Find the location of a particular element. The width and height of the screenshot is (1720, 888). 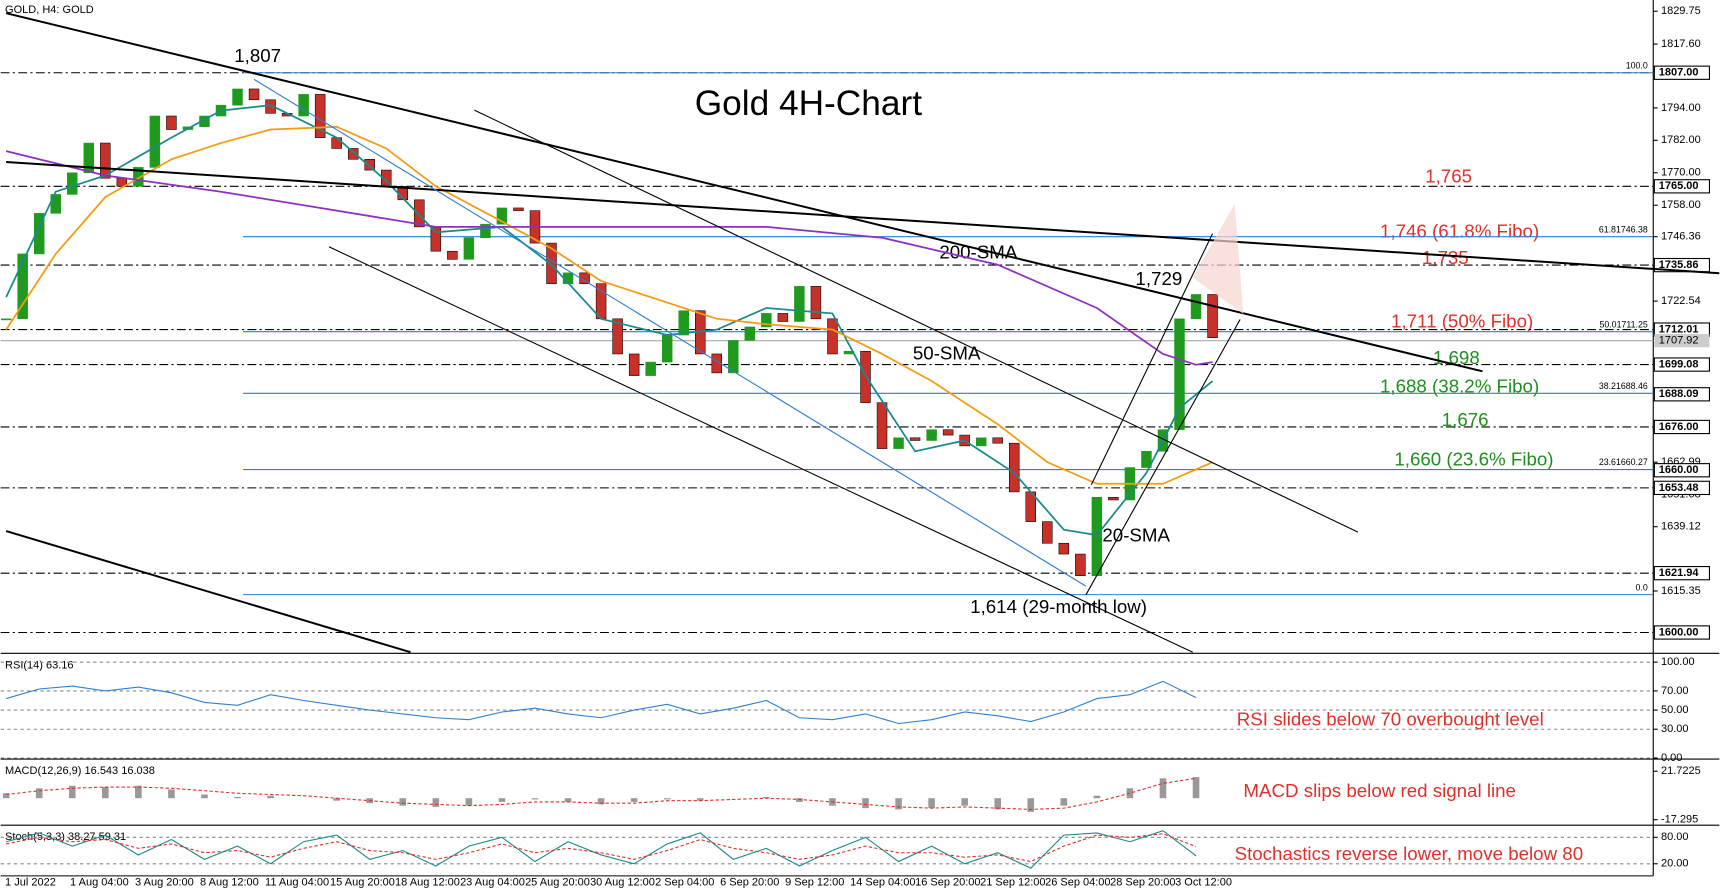

y-tick-label: 21.7225 is located at coordinates (1681, 771).